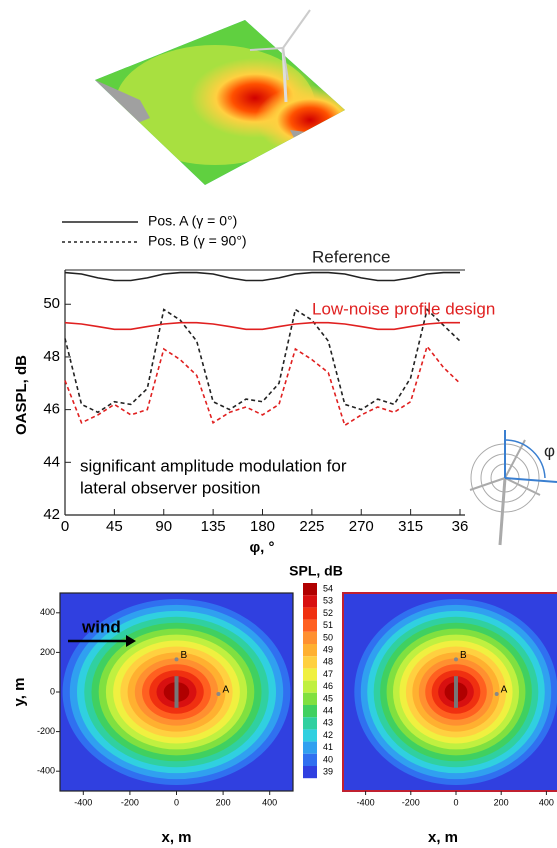  I want to click on y-axis-label: y, m, so click(19, 692).